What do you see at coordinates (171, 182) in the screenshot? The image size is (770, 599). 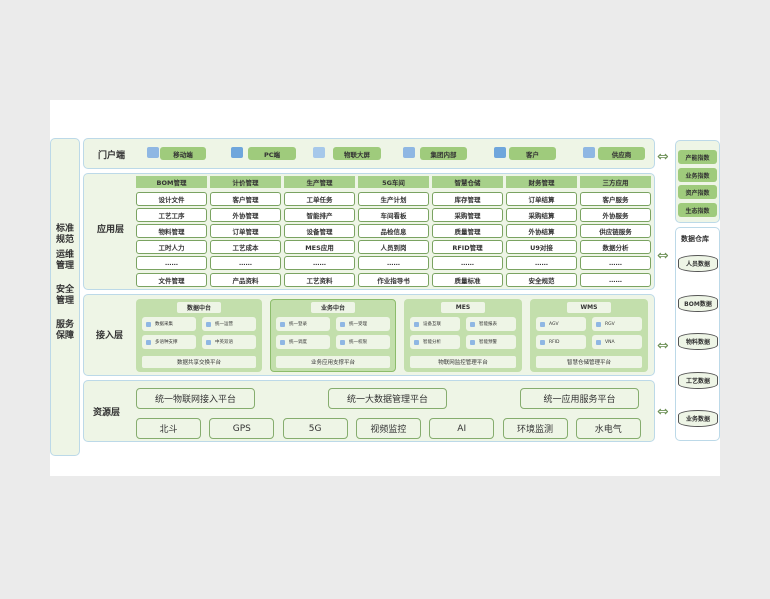 I see `app-column-header: BOM管理` at bounding box center [171, 182].